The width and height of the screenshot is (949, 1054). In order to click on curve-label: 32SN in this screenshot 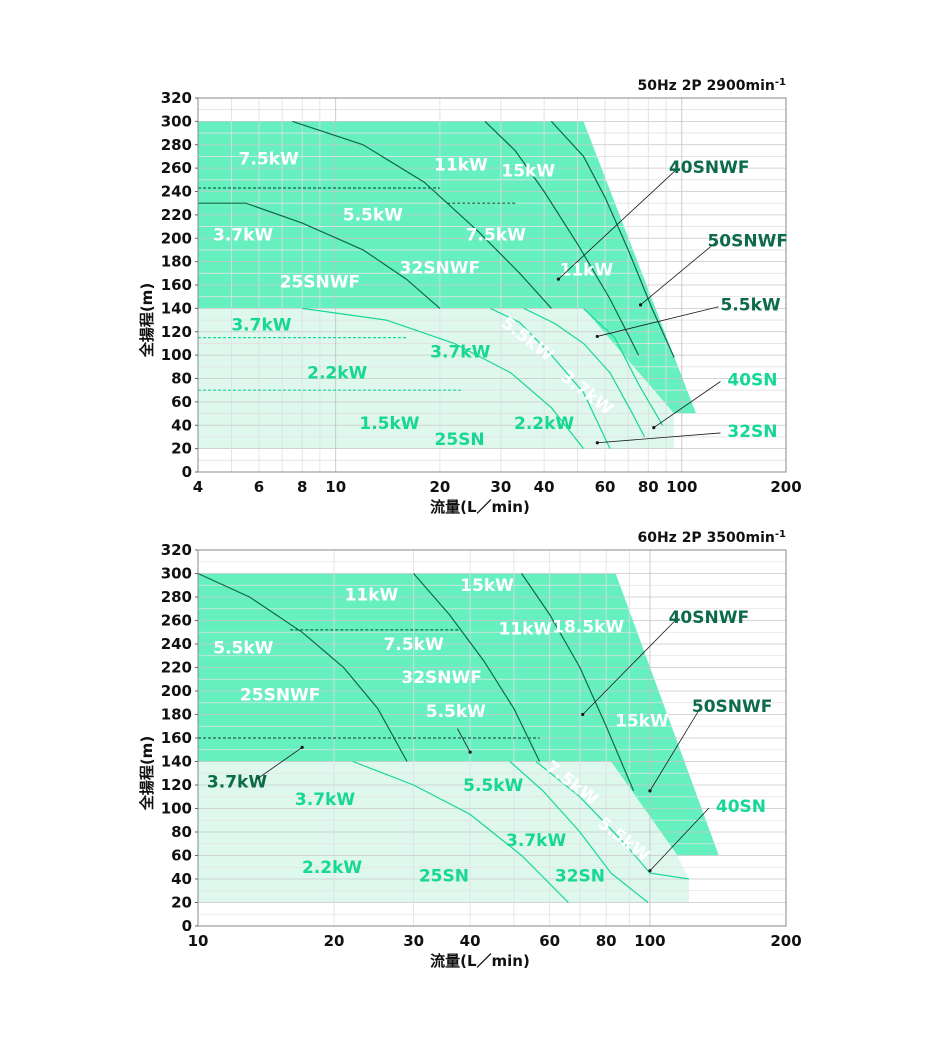, I will do `click(580, 876)`.